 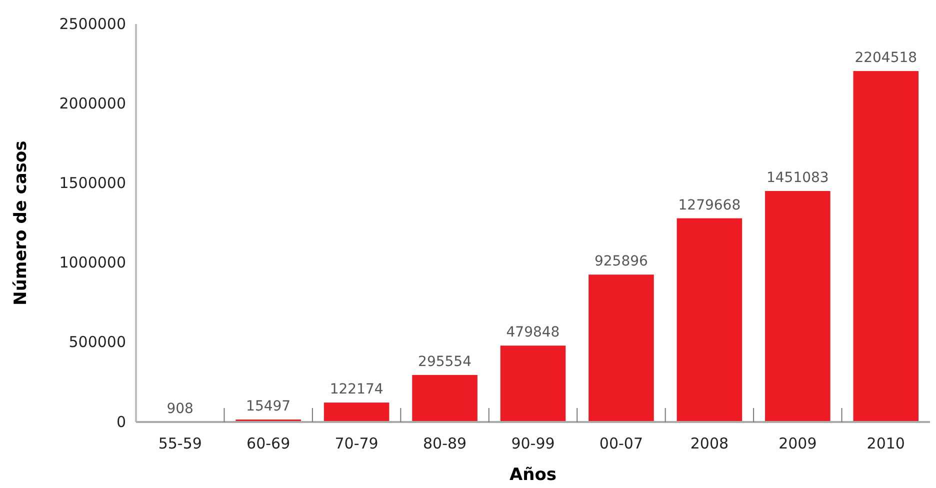 What do you see at coordinates (356, 443) in the screenshot?
I see `x-tick-label: 70-79` at bounding box center [356, 443].